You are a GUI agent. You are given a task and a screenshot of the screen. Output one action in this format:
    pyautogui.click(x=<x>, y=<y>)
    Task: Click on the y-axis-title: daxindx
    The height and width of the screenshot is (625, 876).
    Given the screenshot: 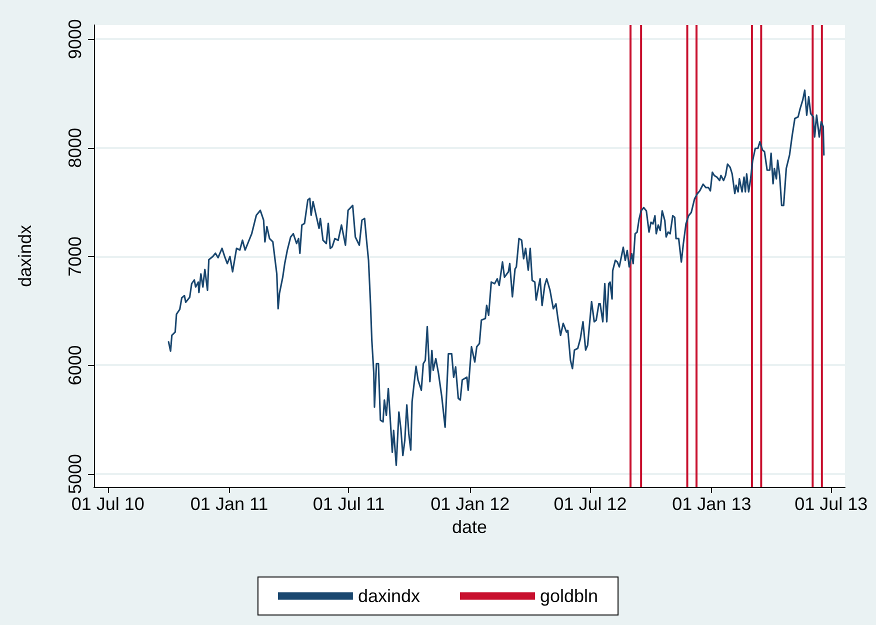 What is the action you would take?
    pyautogui.click(x=25, y=256)
    